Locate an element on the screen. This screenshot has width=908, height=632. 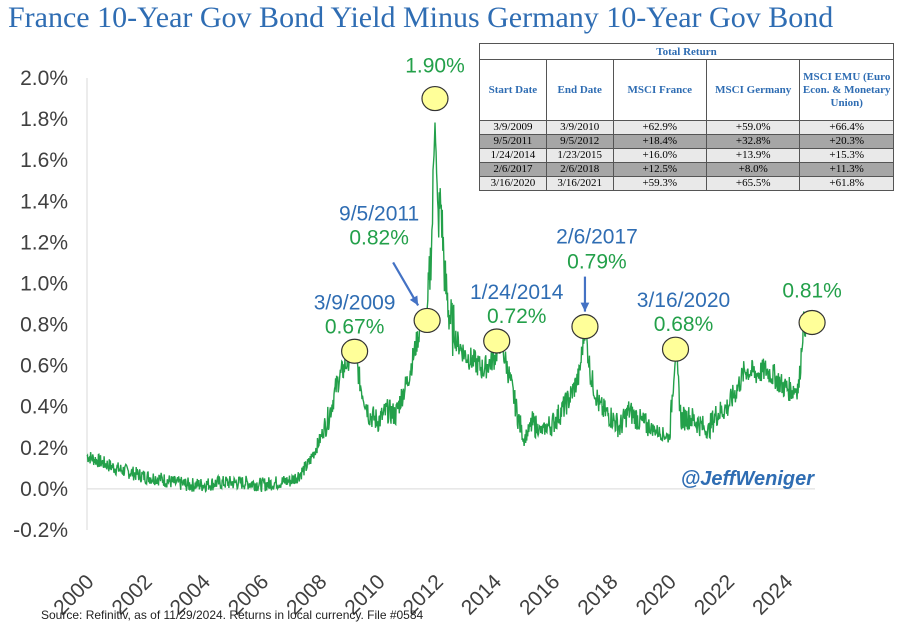
table-row: 1/24/2014 1/23/2015 +16.0% +13.9% +15.3% is located at coordinates (686, 155).